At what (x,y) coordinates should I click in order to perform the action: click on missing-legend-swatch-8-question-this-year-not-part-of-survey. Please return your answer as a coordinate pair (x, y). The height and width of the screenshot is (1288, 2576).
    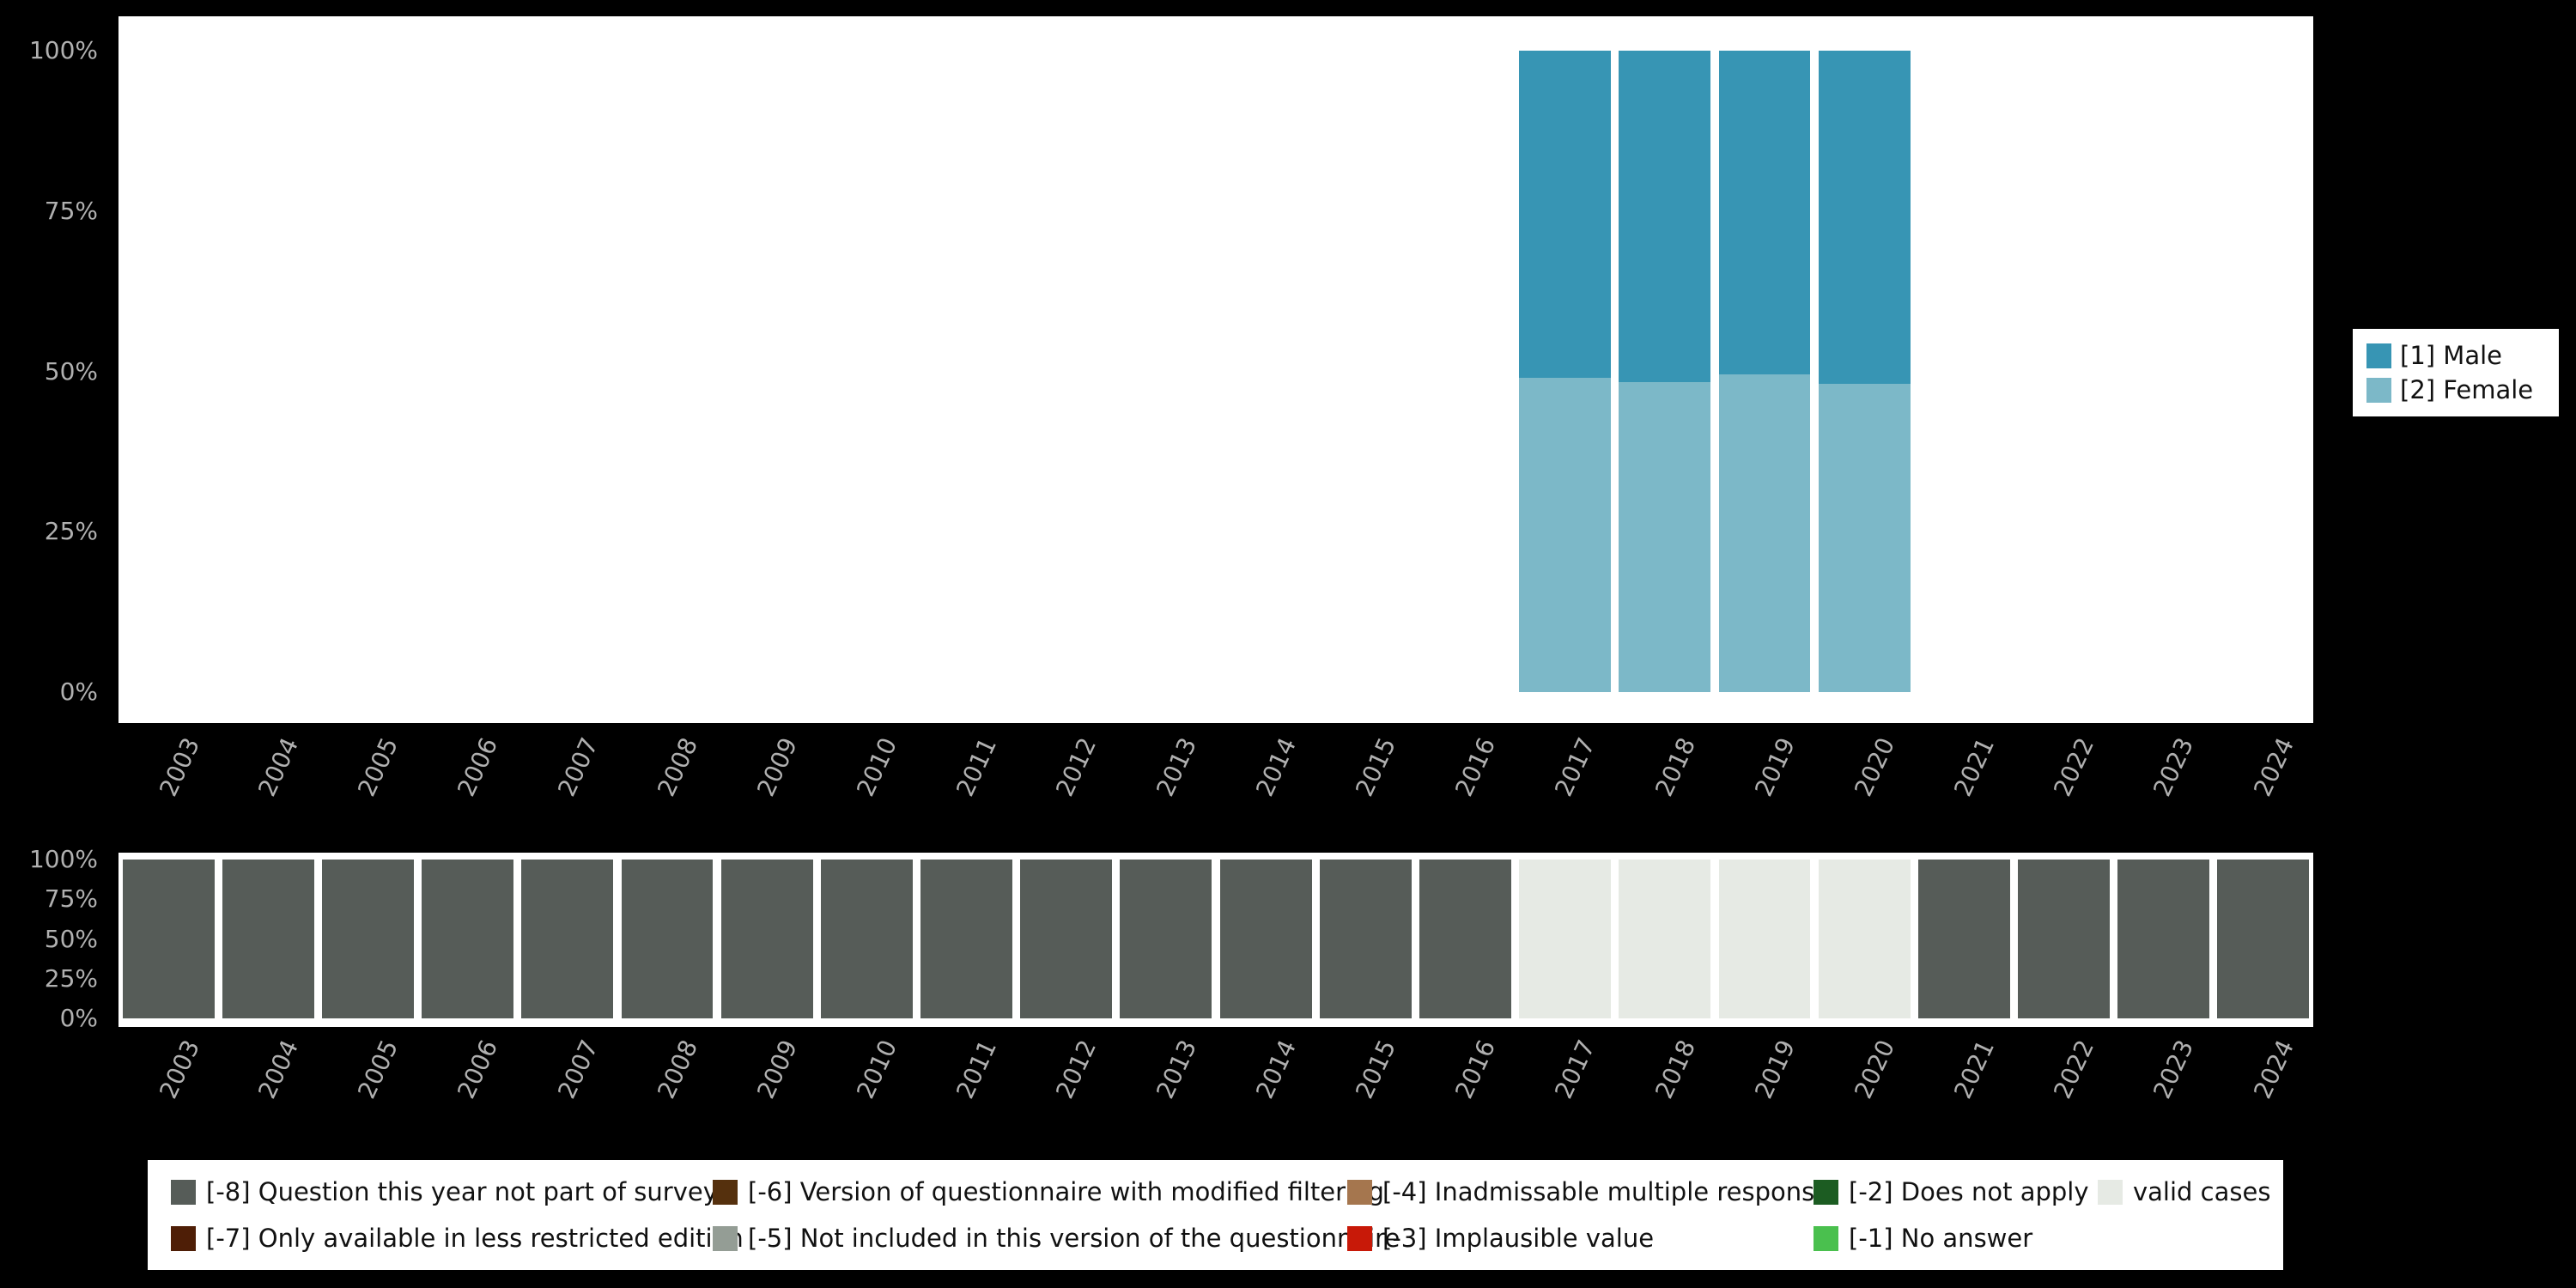
    Looking at the image, I should click on (183, 1192).